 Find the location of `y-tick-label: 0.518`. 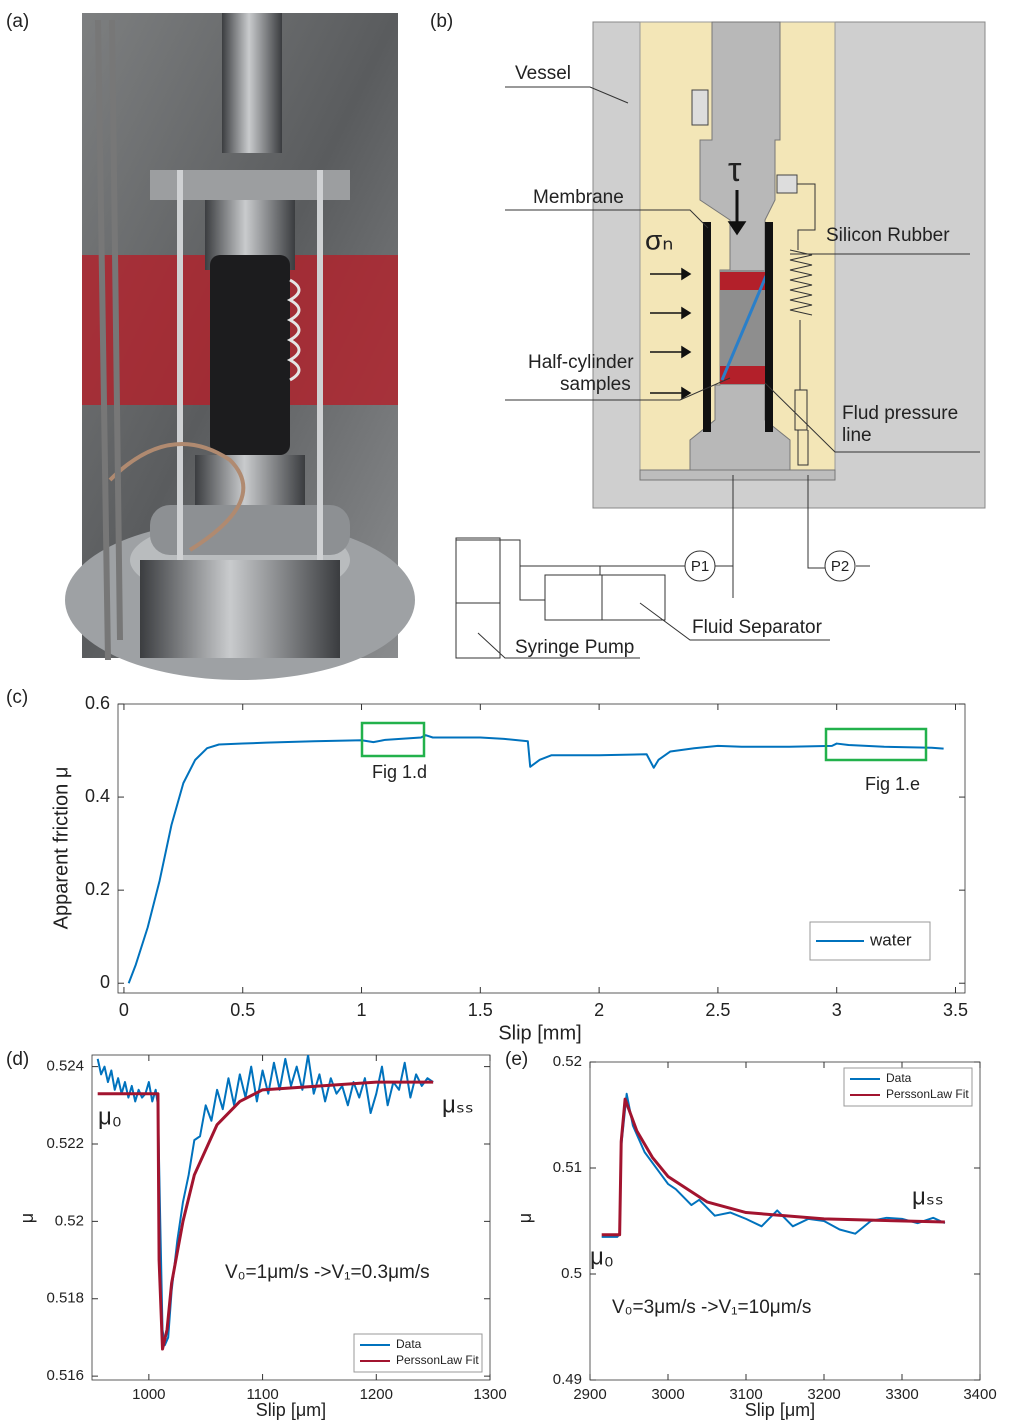

y-tick-label: 0.518 is located at coordinates (65, 1298).